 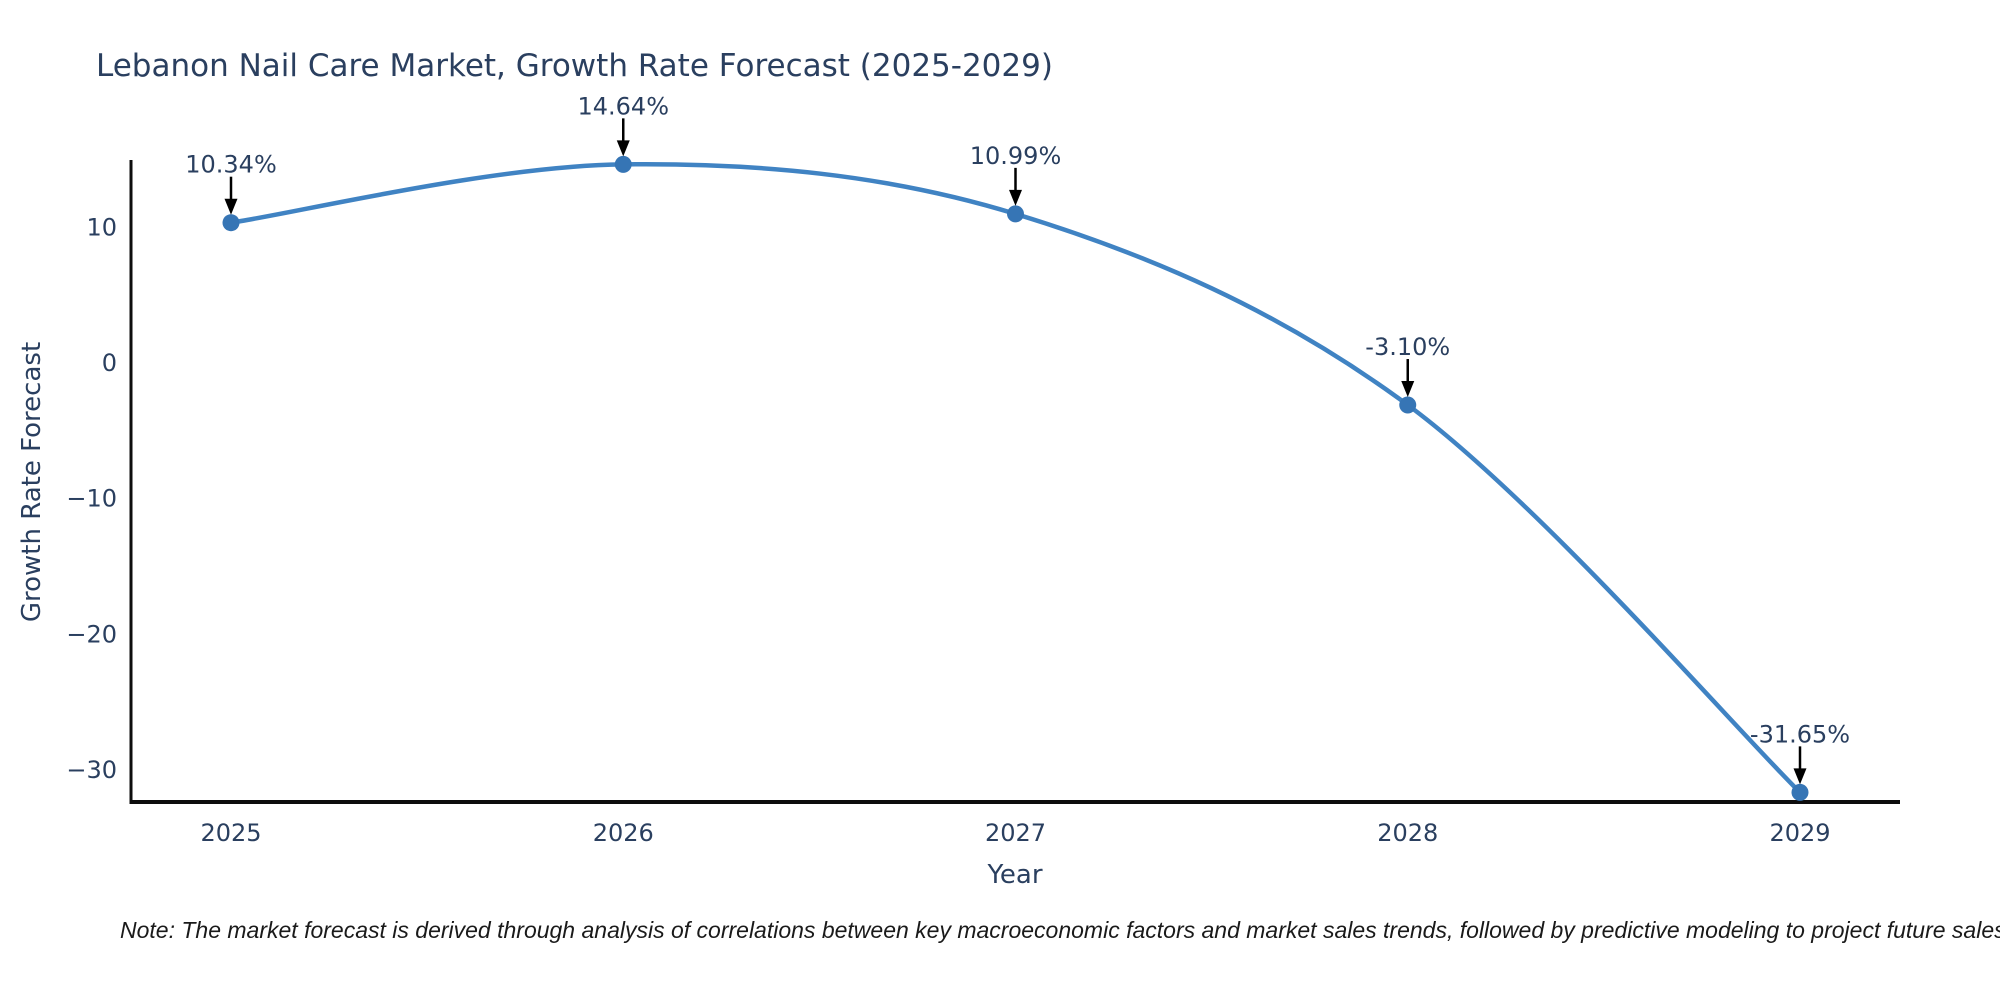 What do you see at coordinates (1016, 156) in the screenshot?
I see `point-label: 10.99%` at bounding box center [1016, 156].